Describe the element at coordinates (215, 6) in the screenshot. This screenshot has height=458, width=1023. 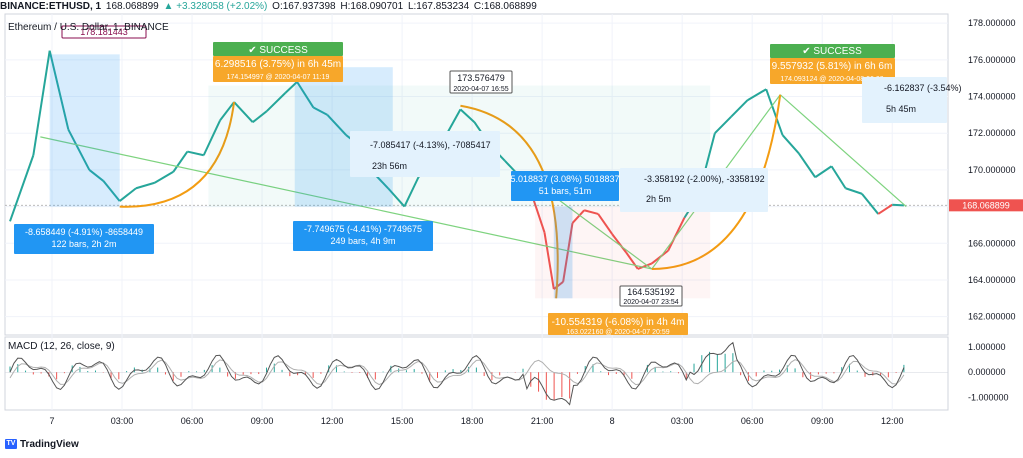
I see `price-change: ▲ +3.328058 (+2.02%)` at that location.